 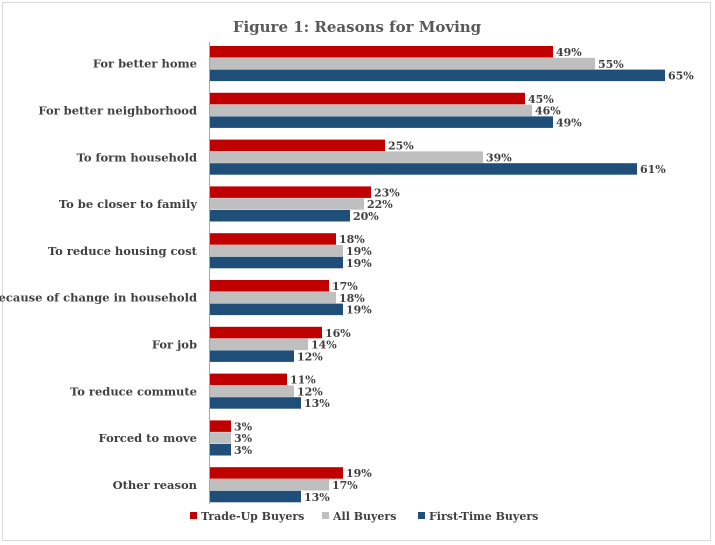 What do you see at coordinates (287, 204) in the screenshot?
I see `bar-all-buyers-to-be-closer-to-family` at bounding box center [287, 204].